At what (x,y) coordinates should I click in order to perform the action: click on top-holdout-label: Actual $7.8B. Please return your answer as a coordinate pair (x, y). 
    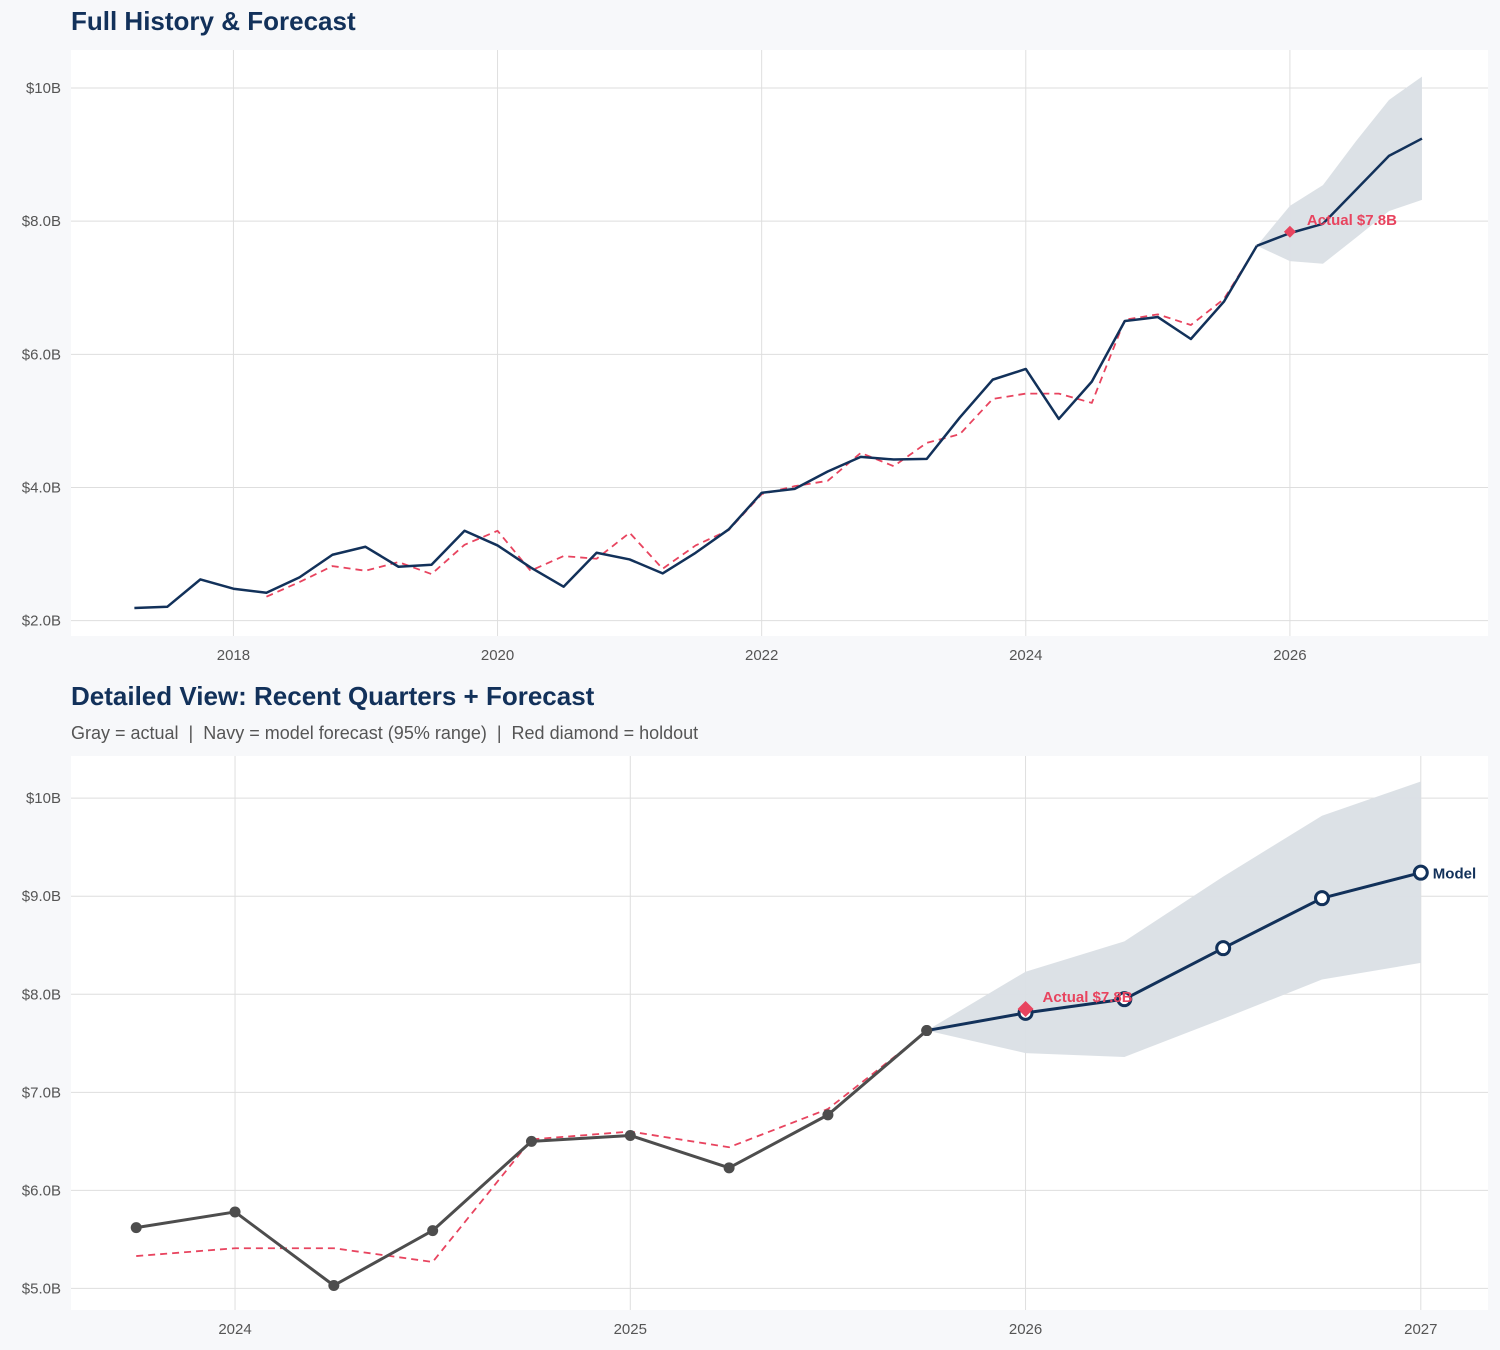
    Looking at the image, I should click on (1352, 220).